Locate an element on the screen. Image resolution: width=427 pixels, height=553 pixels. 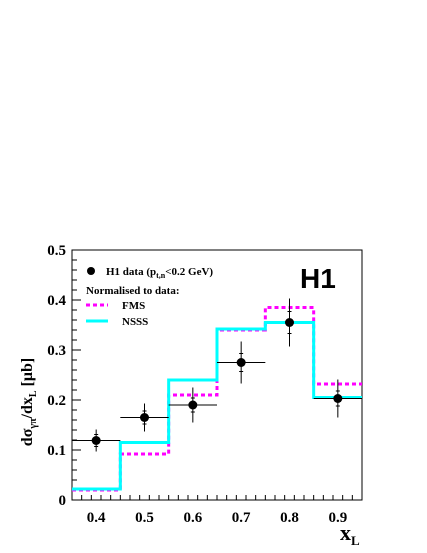
legend-data-label-sub: t,n is located at coordinates (161, 275).